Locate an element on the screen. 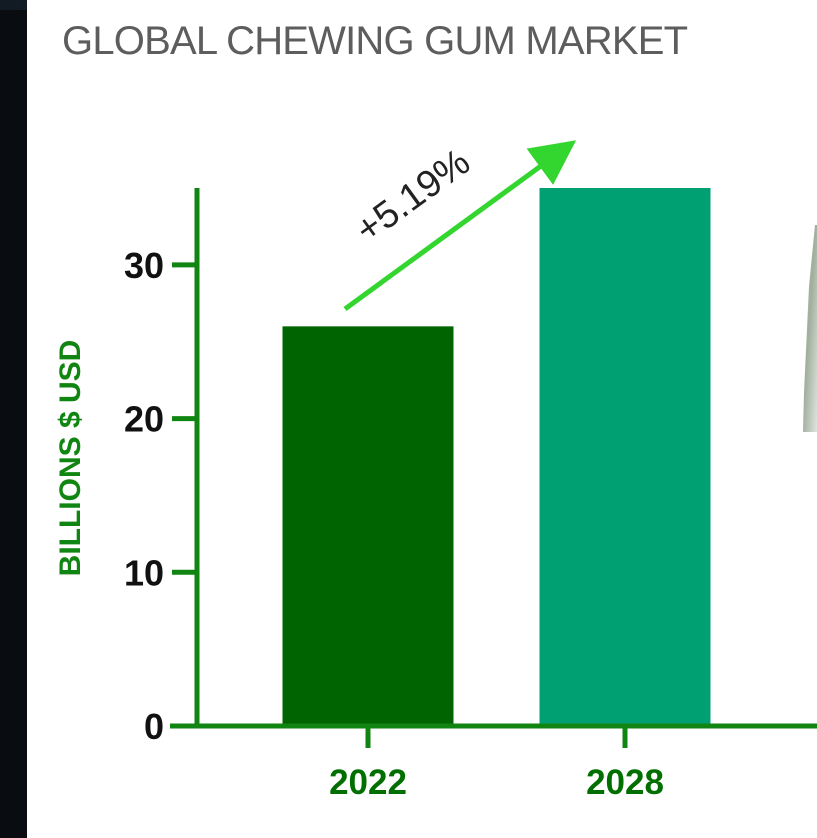  y-tick-label-20: 20 is located at coordinates (144, 419).